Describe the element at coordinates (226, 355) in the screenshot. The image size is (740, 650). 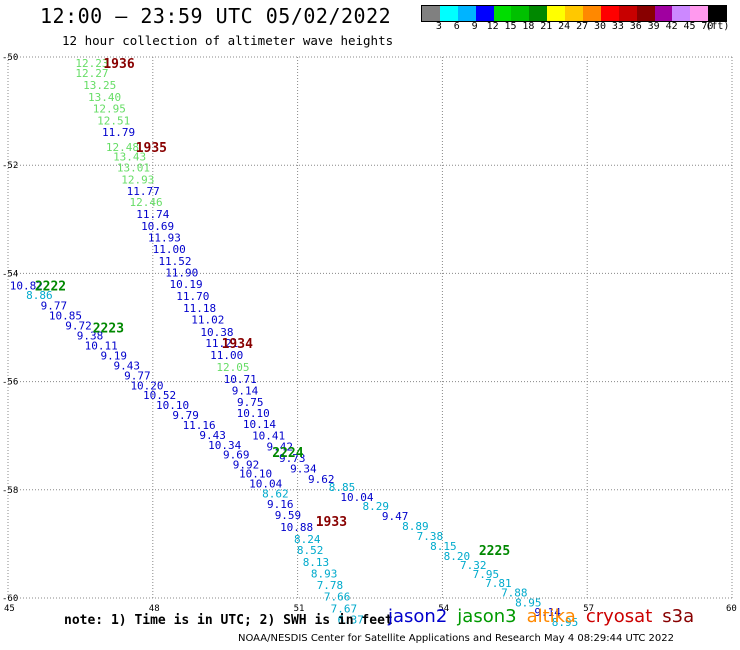
I see `wave-height-value: 11.00` at that location.